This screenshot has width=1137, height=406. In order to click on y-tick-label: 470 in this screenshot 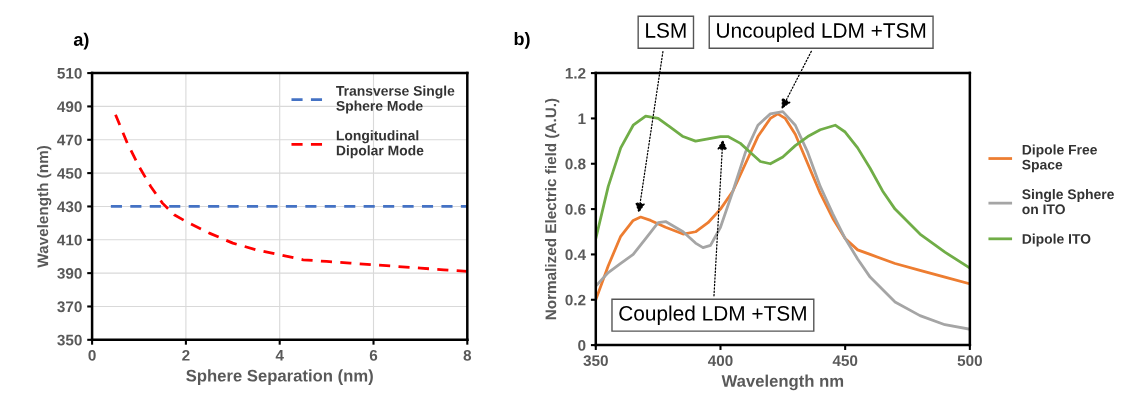, I will do `click(69, 140)`.